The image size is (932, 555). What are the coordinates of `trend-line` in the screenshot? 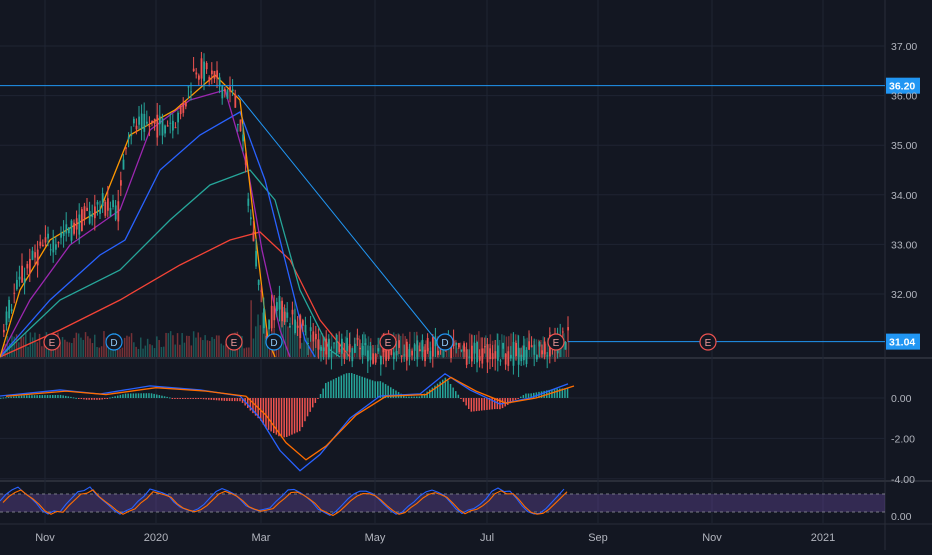 It's located at (339, 220).